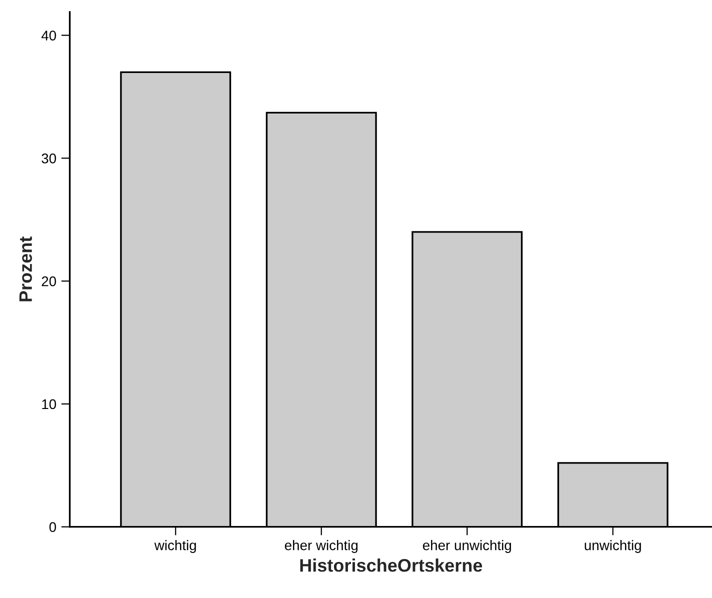  I want to click on y-tick-label: 0, so click(52, 527).